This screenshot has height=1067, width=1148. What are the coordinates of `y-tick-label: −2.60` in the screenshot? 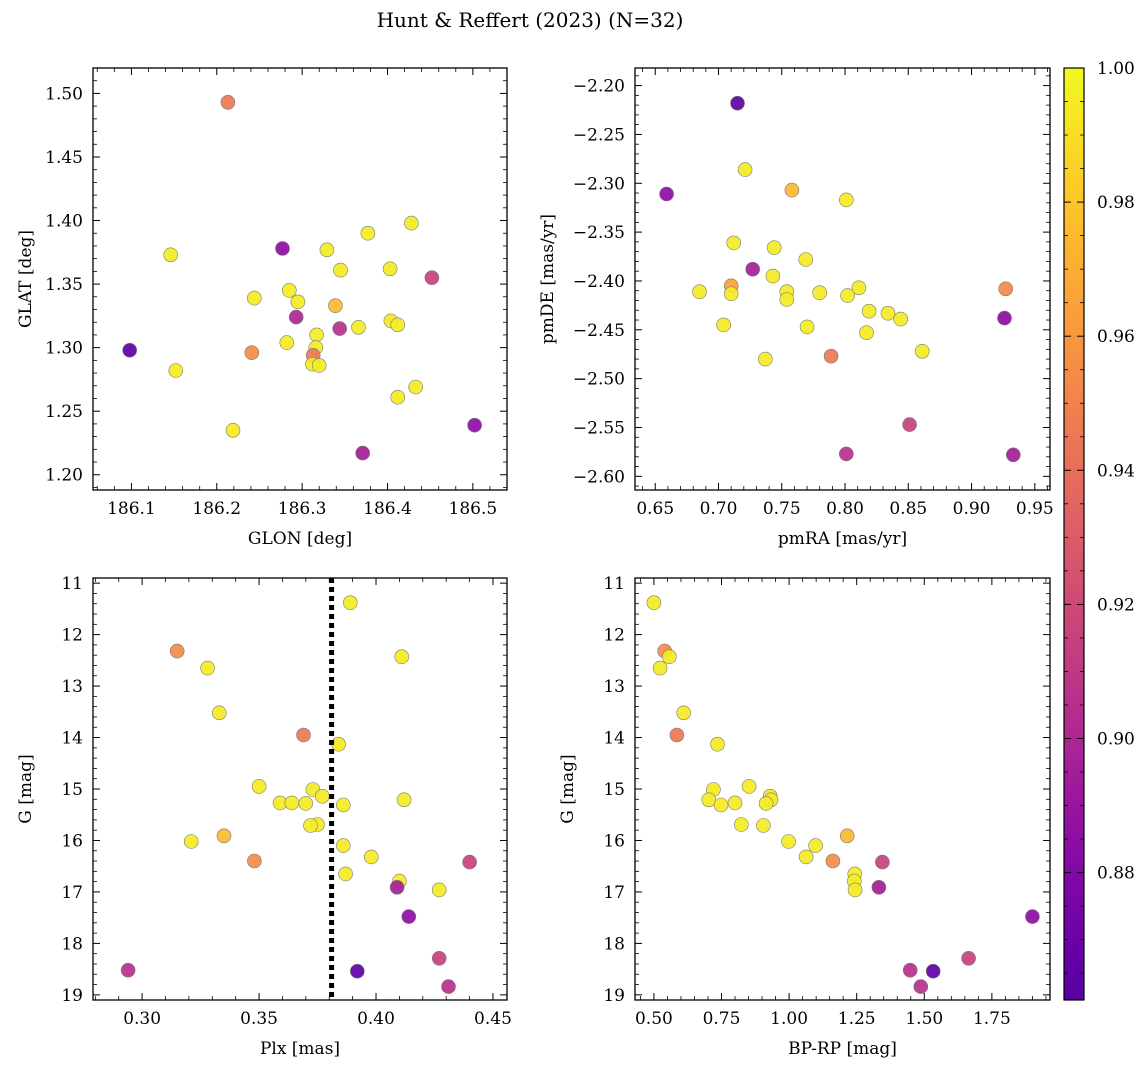 It's located at (599, 477).